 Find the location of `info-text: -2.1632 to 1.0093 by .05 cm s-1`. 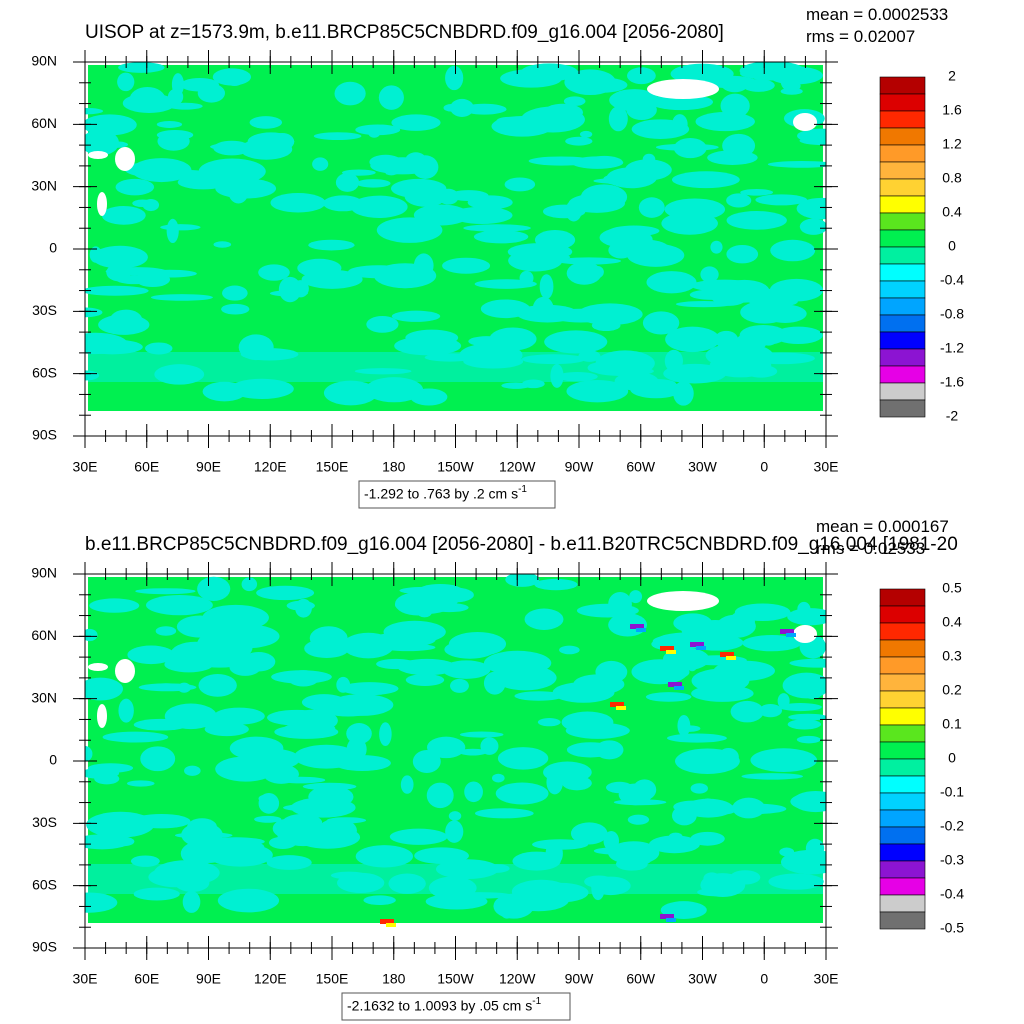

info-text: -2.1632 to 1.0093 by .05 cm s-1 is located at coordinates (444, 1005).